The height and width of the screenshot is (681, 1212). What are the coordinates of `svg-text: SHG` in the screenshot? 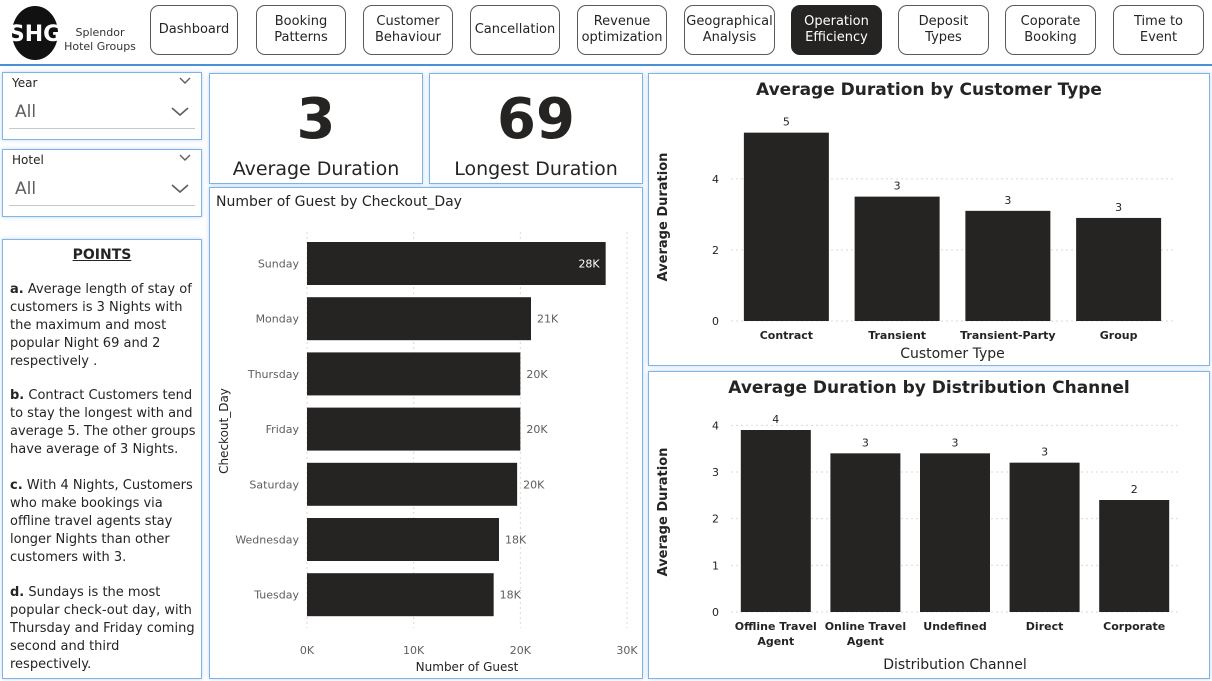 It's located at (35, 34).